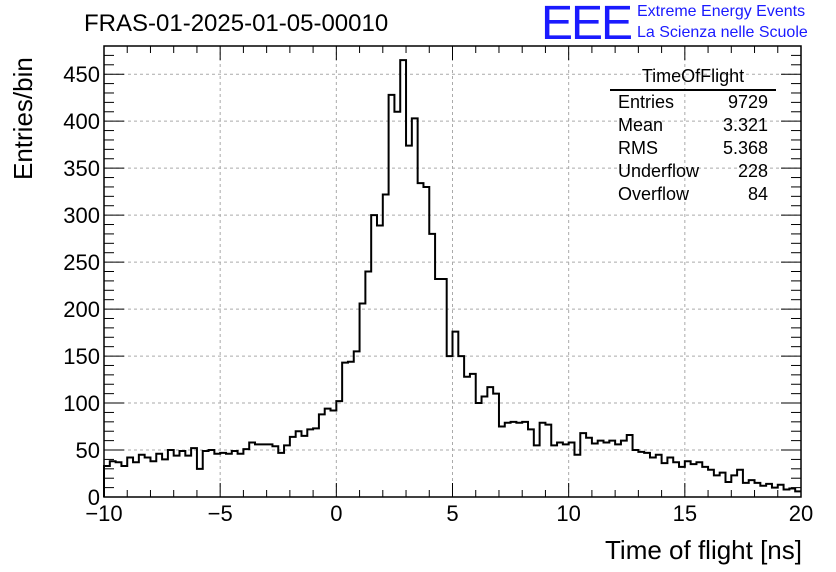 The width and height of the screenshot is (836, 572). What do you see at coordinates (81, 356) in the screenshot?
I see `y-tick-label: 150` at bounding box center [81, 356].